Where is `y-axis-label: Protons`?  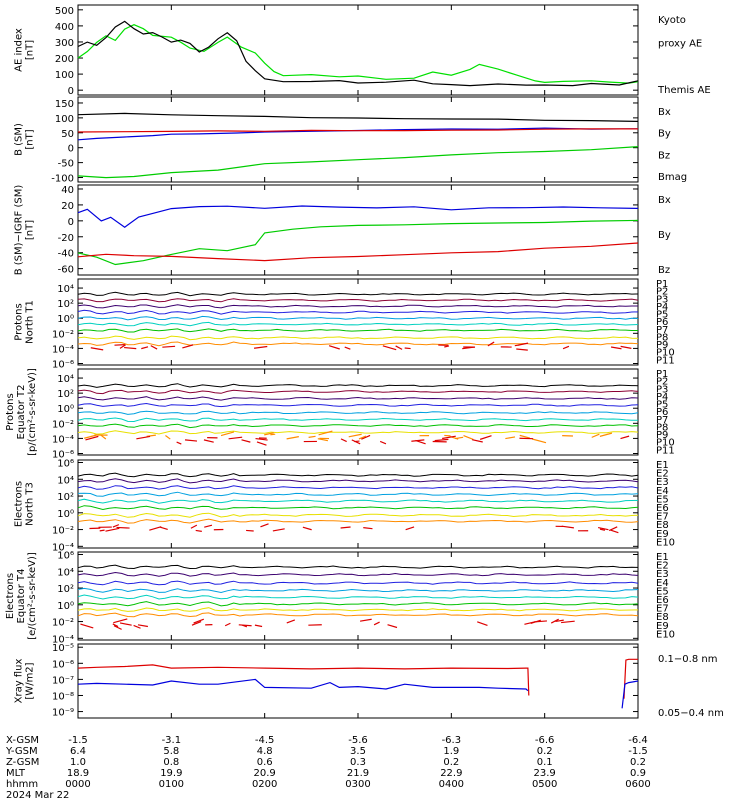 y-axis-label: Protons is located at coordinates (19, 321).